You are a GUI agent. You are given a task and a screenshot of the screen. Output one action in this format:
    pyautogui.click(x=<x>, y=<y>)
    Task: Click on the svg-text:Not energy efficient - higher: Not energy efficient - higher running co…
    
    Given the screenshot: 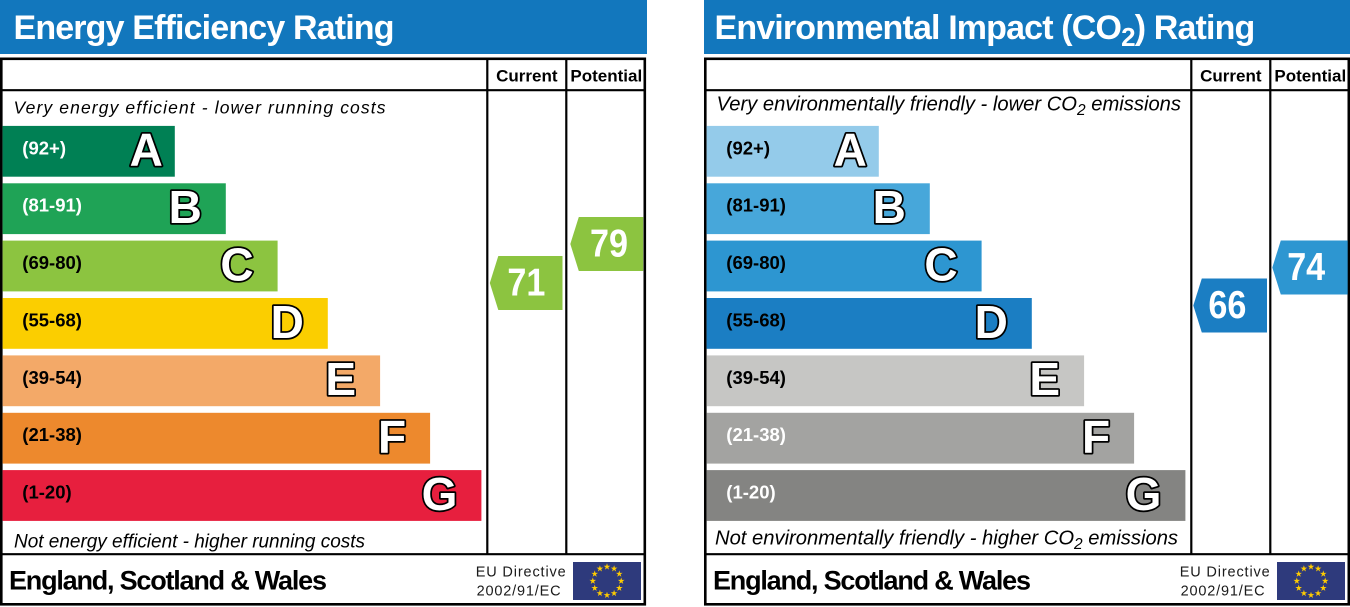 What is the action you would take?
    pyautogui.click(x=190, y=541)
    